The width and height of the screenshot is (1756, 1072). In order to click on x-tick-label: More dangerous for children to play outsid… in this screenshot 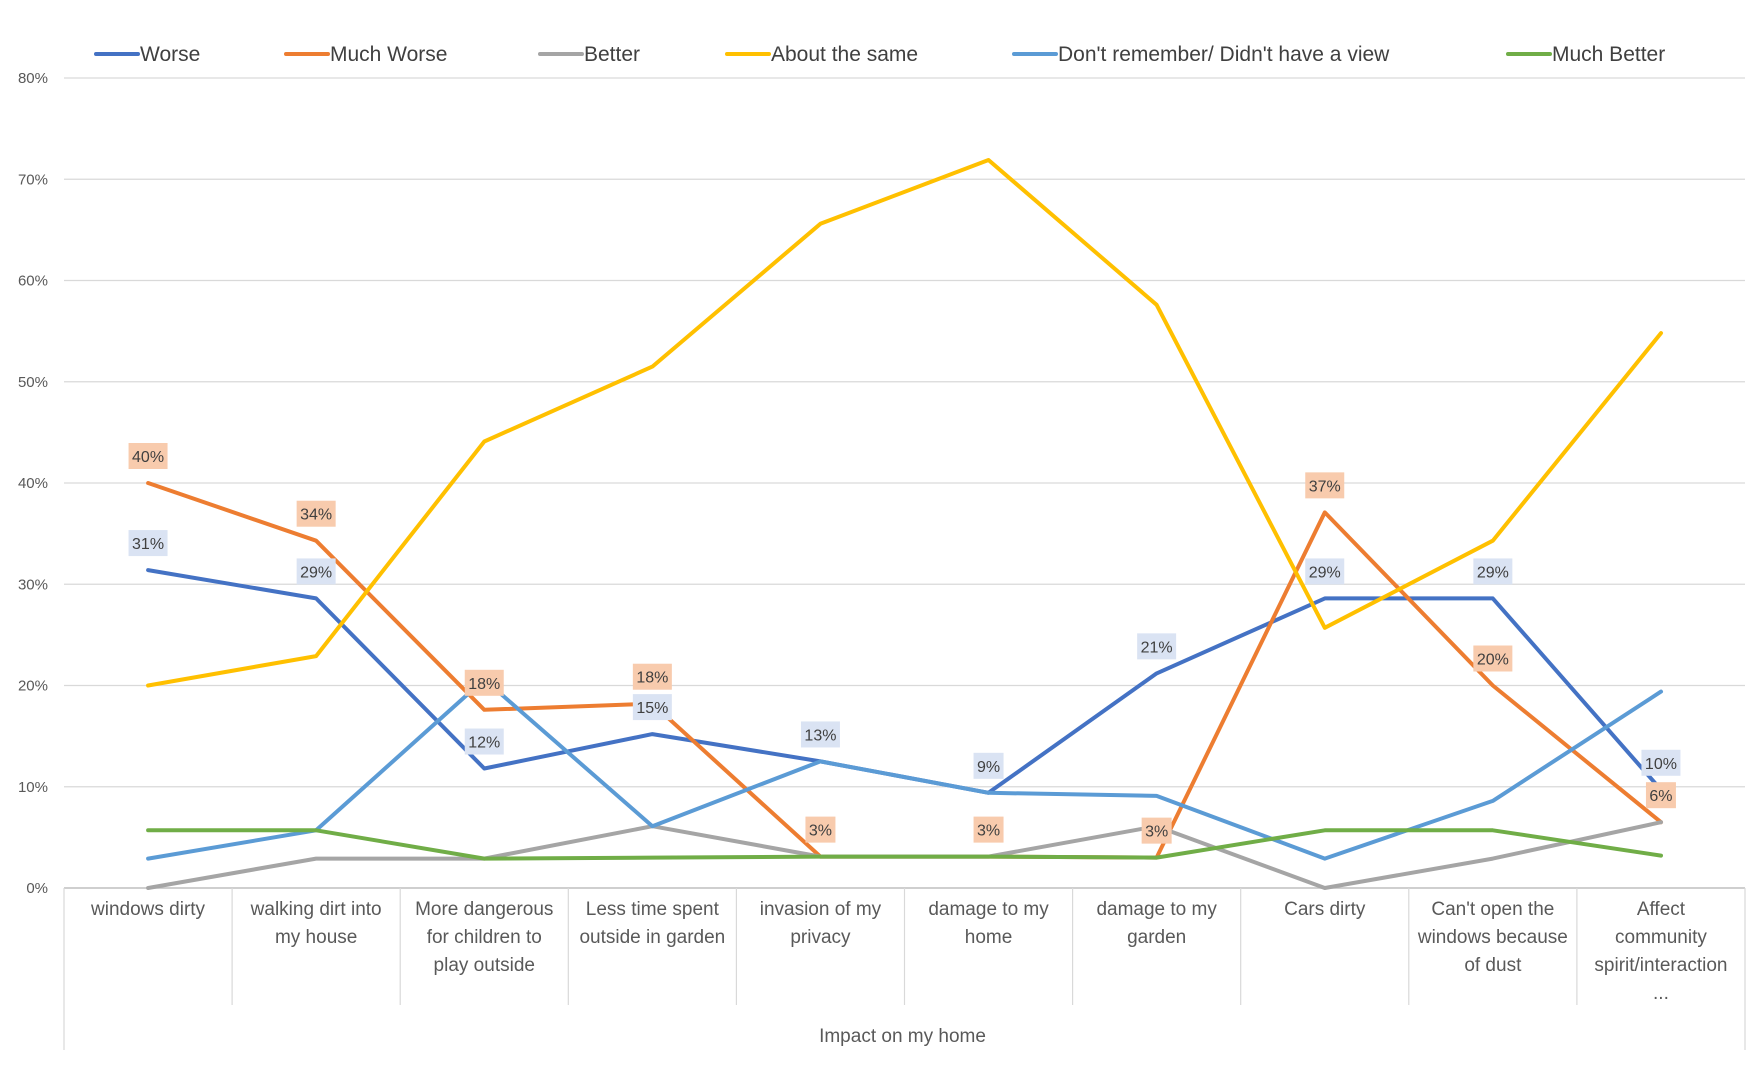, I will do `click(484, 937)`.